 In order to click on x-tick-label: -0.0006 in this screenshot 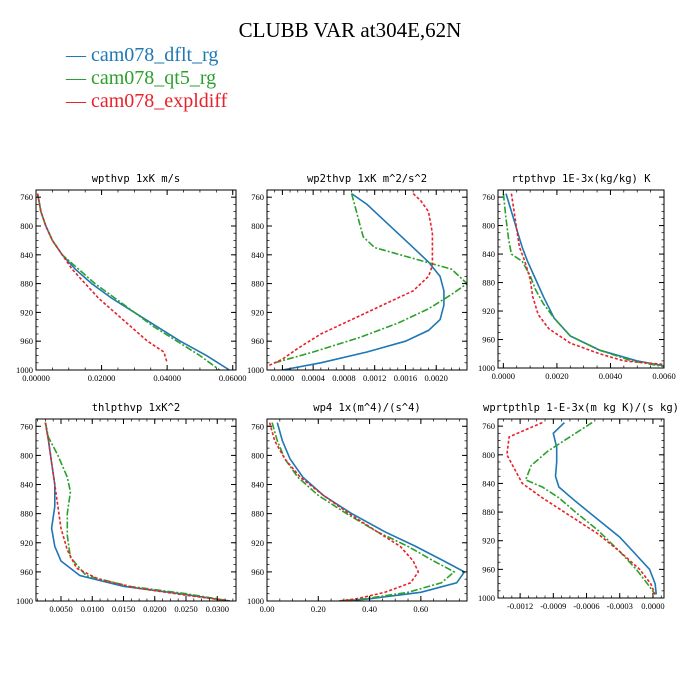, I will do `click(586, 606)`.